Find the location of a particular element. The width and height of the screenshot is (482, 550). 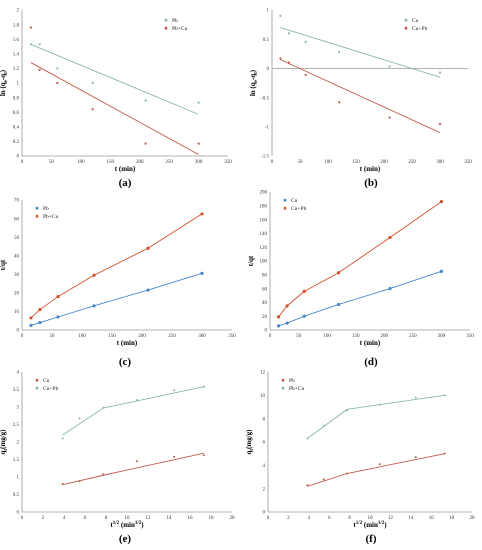

y-axis-label: qt(mg/g) is located at coordinates (250, 442).